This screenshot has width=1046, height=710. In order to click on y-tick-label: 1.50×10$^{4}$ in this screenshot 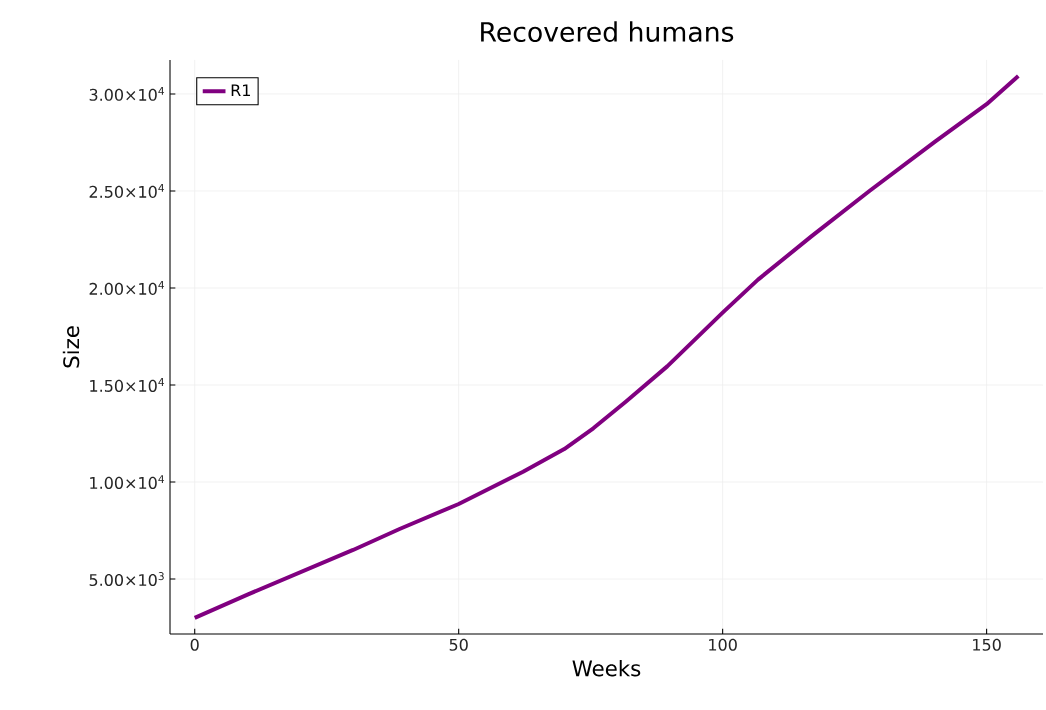, I will do `click(127, 385)`.